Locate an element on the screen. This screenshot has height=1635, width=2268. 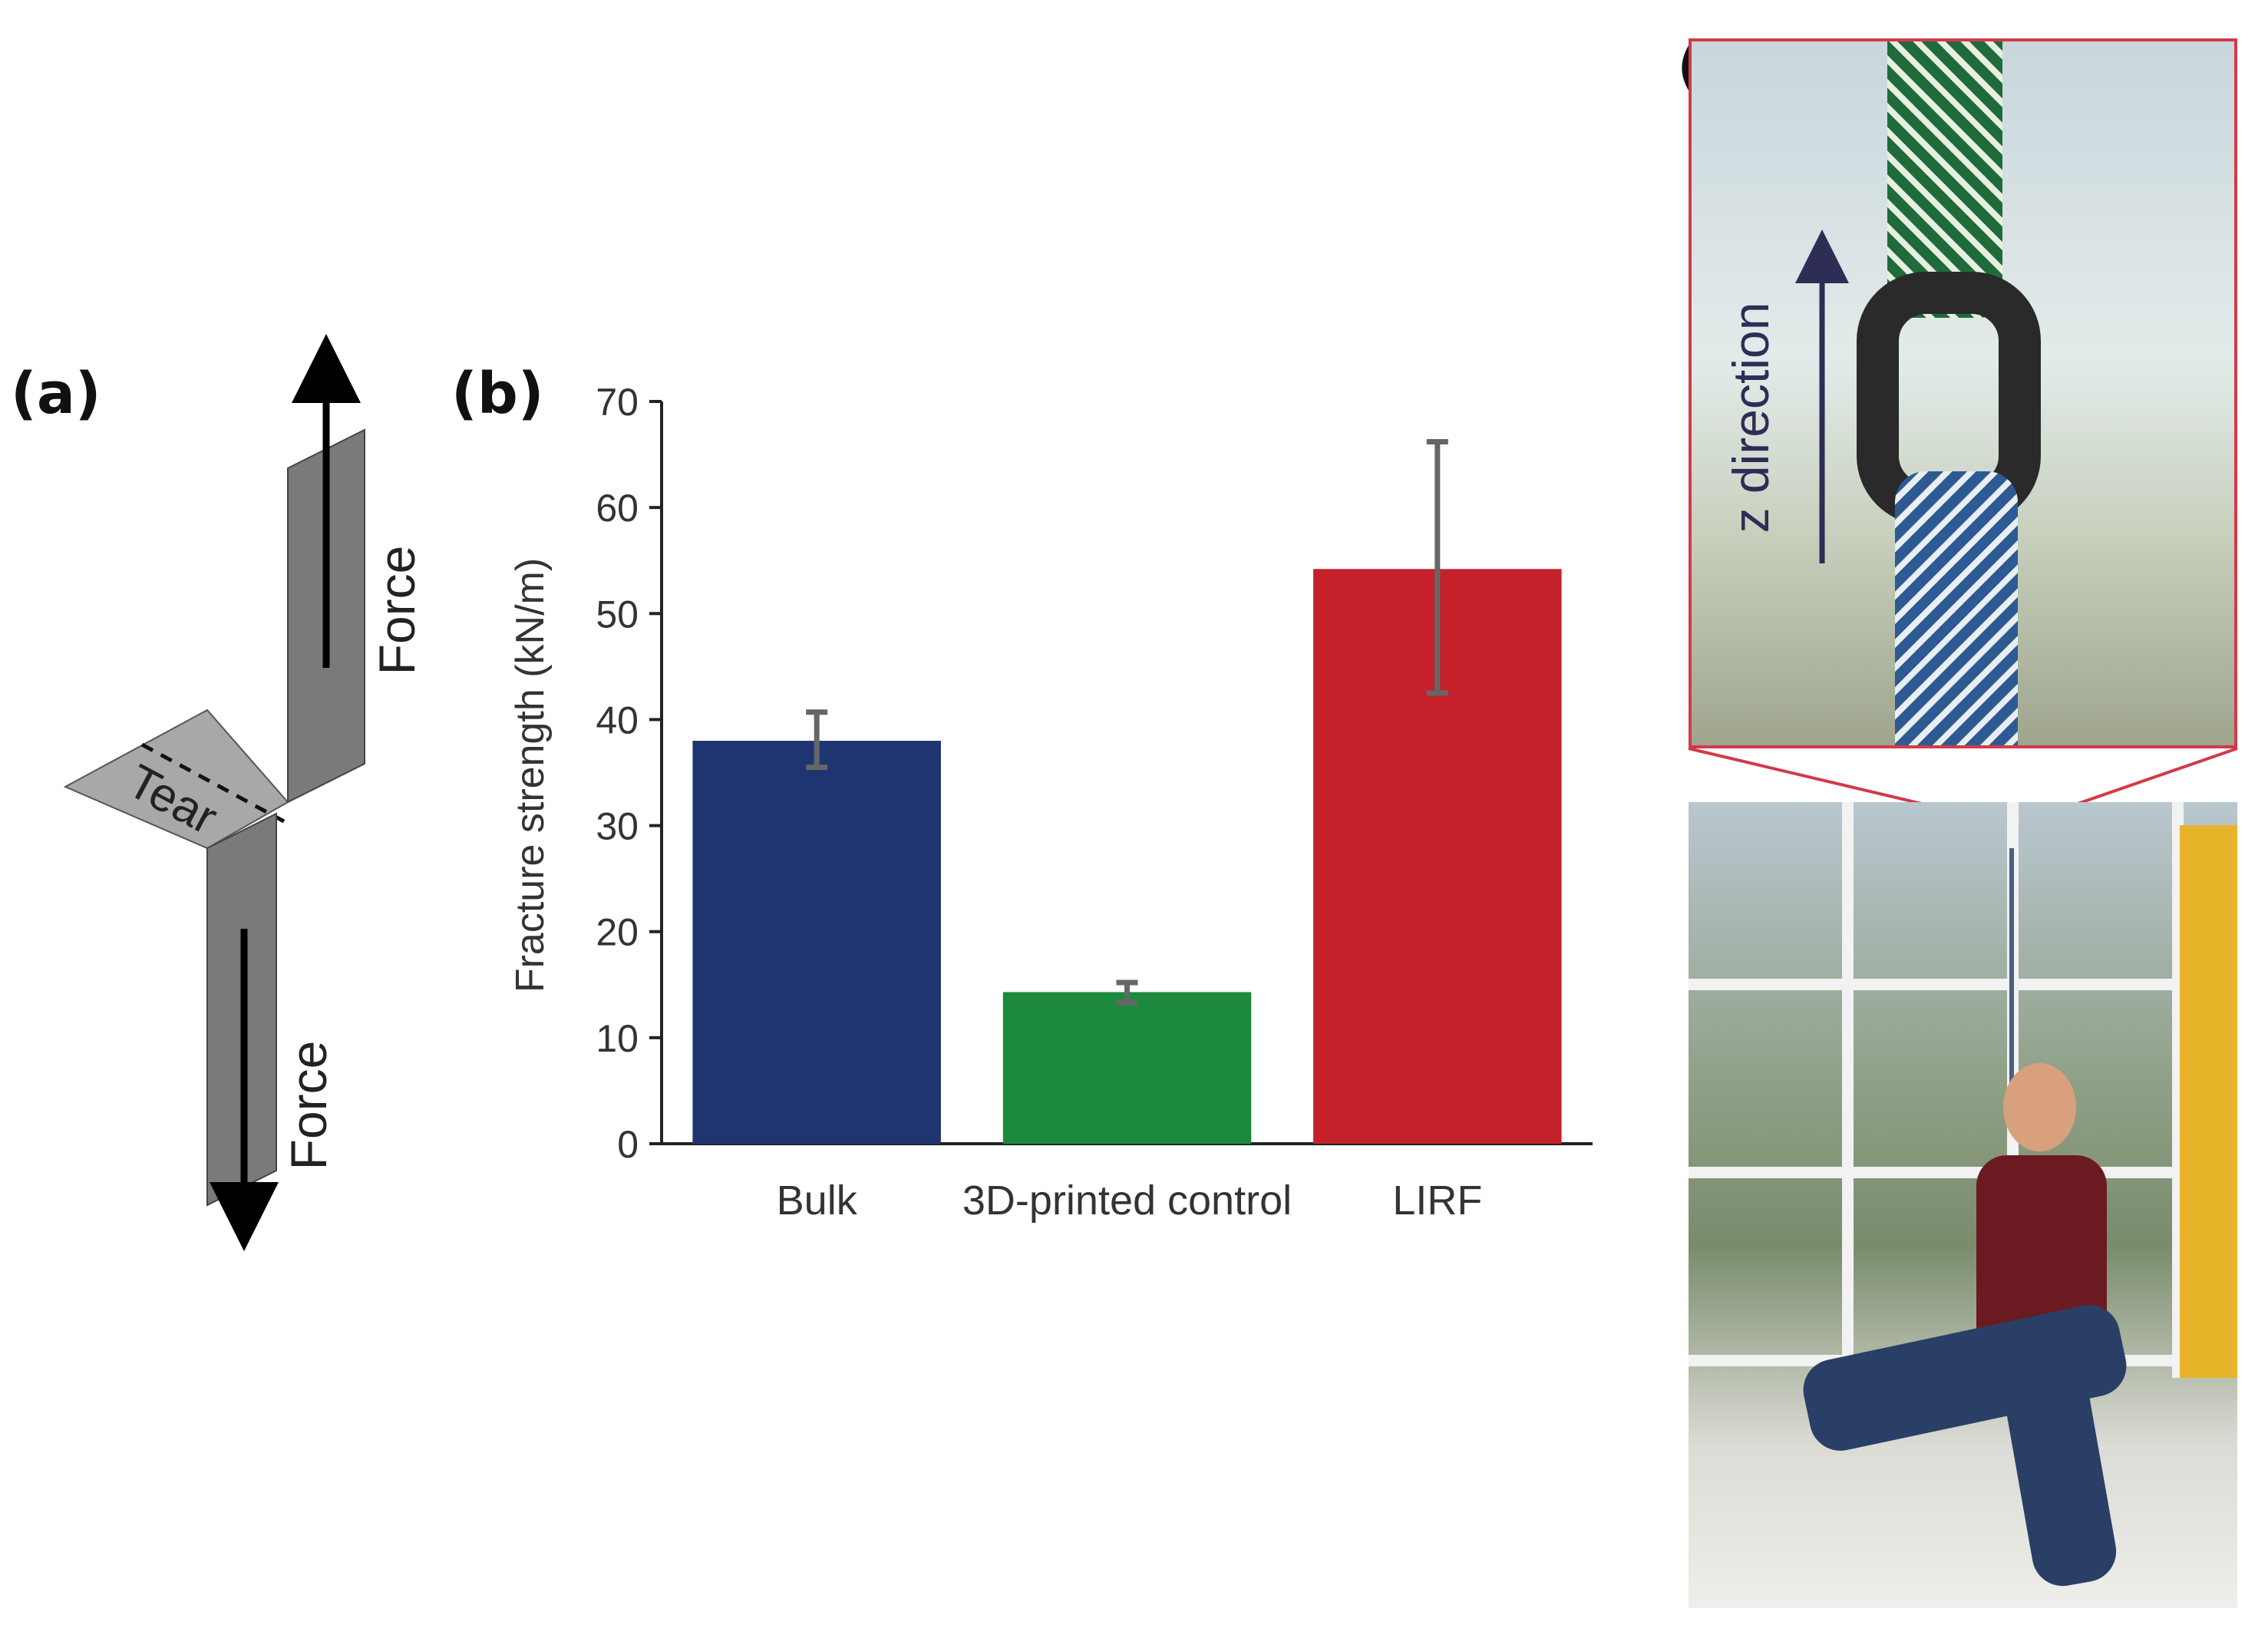
tear-test-diagram: Force Force Tear is located at coordinates (244, 792).